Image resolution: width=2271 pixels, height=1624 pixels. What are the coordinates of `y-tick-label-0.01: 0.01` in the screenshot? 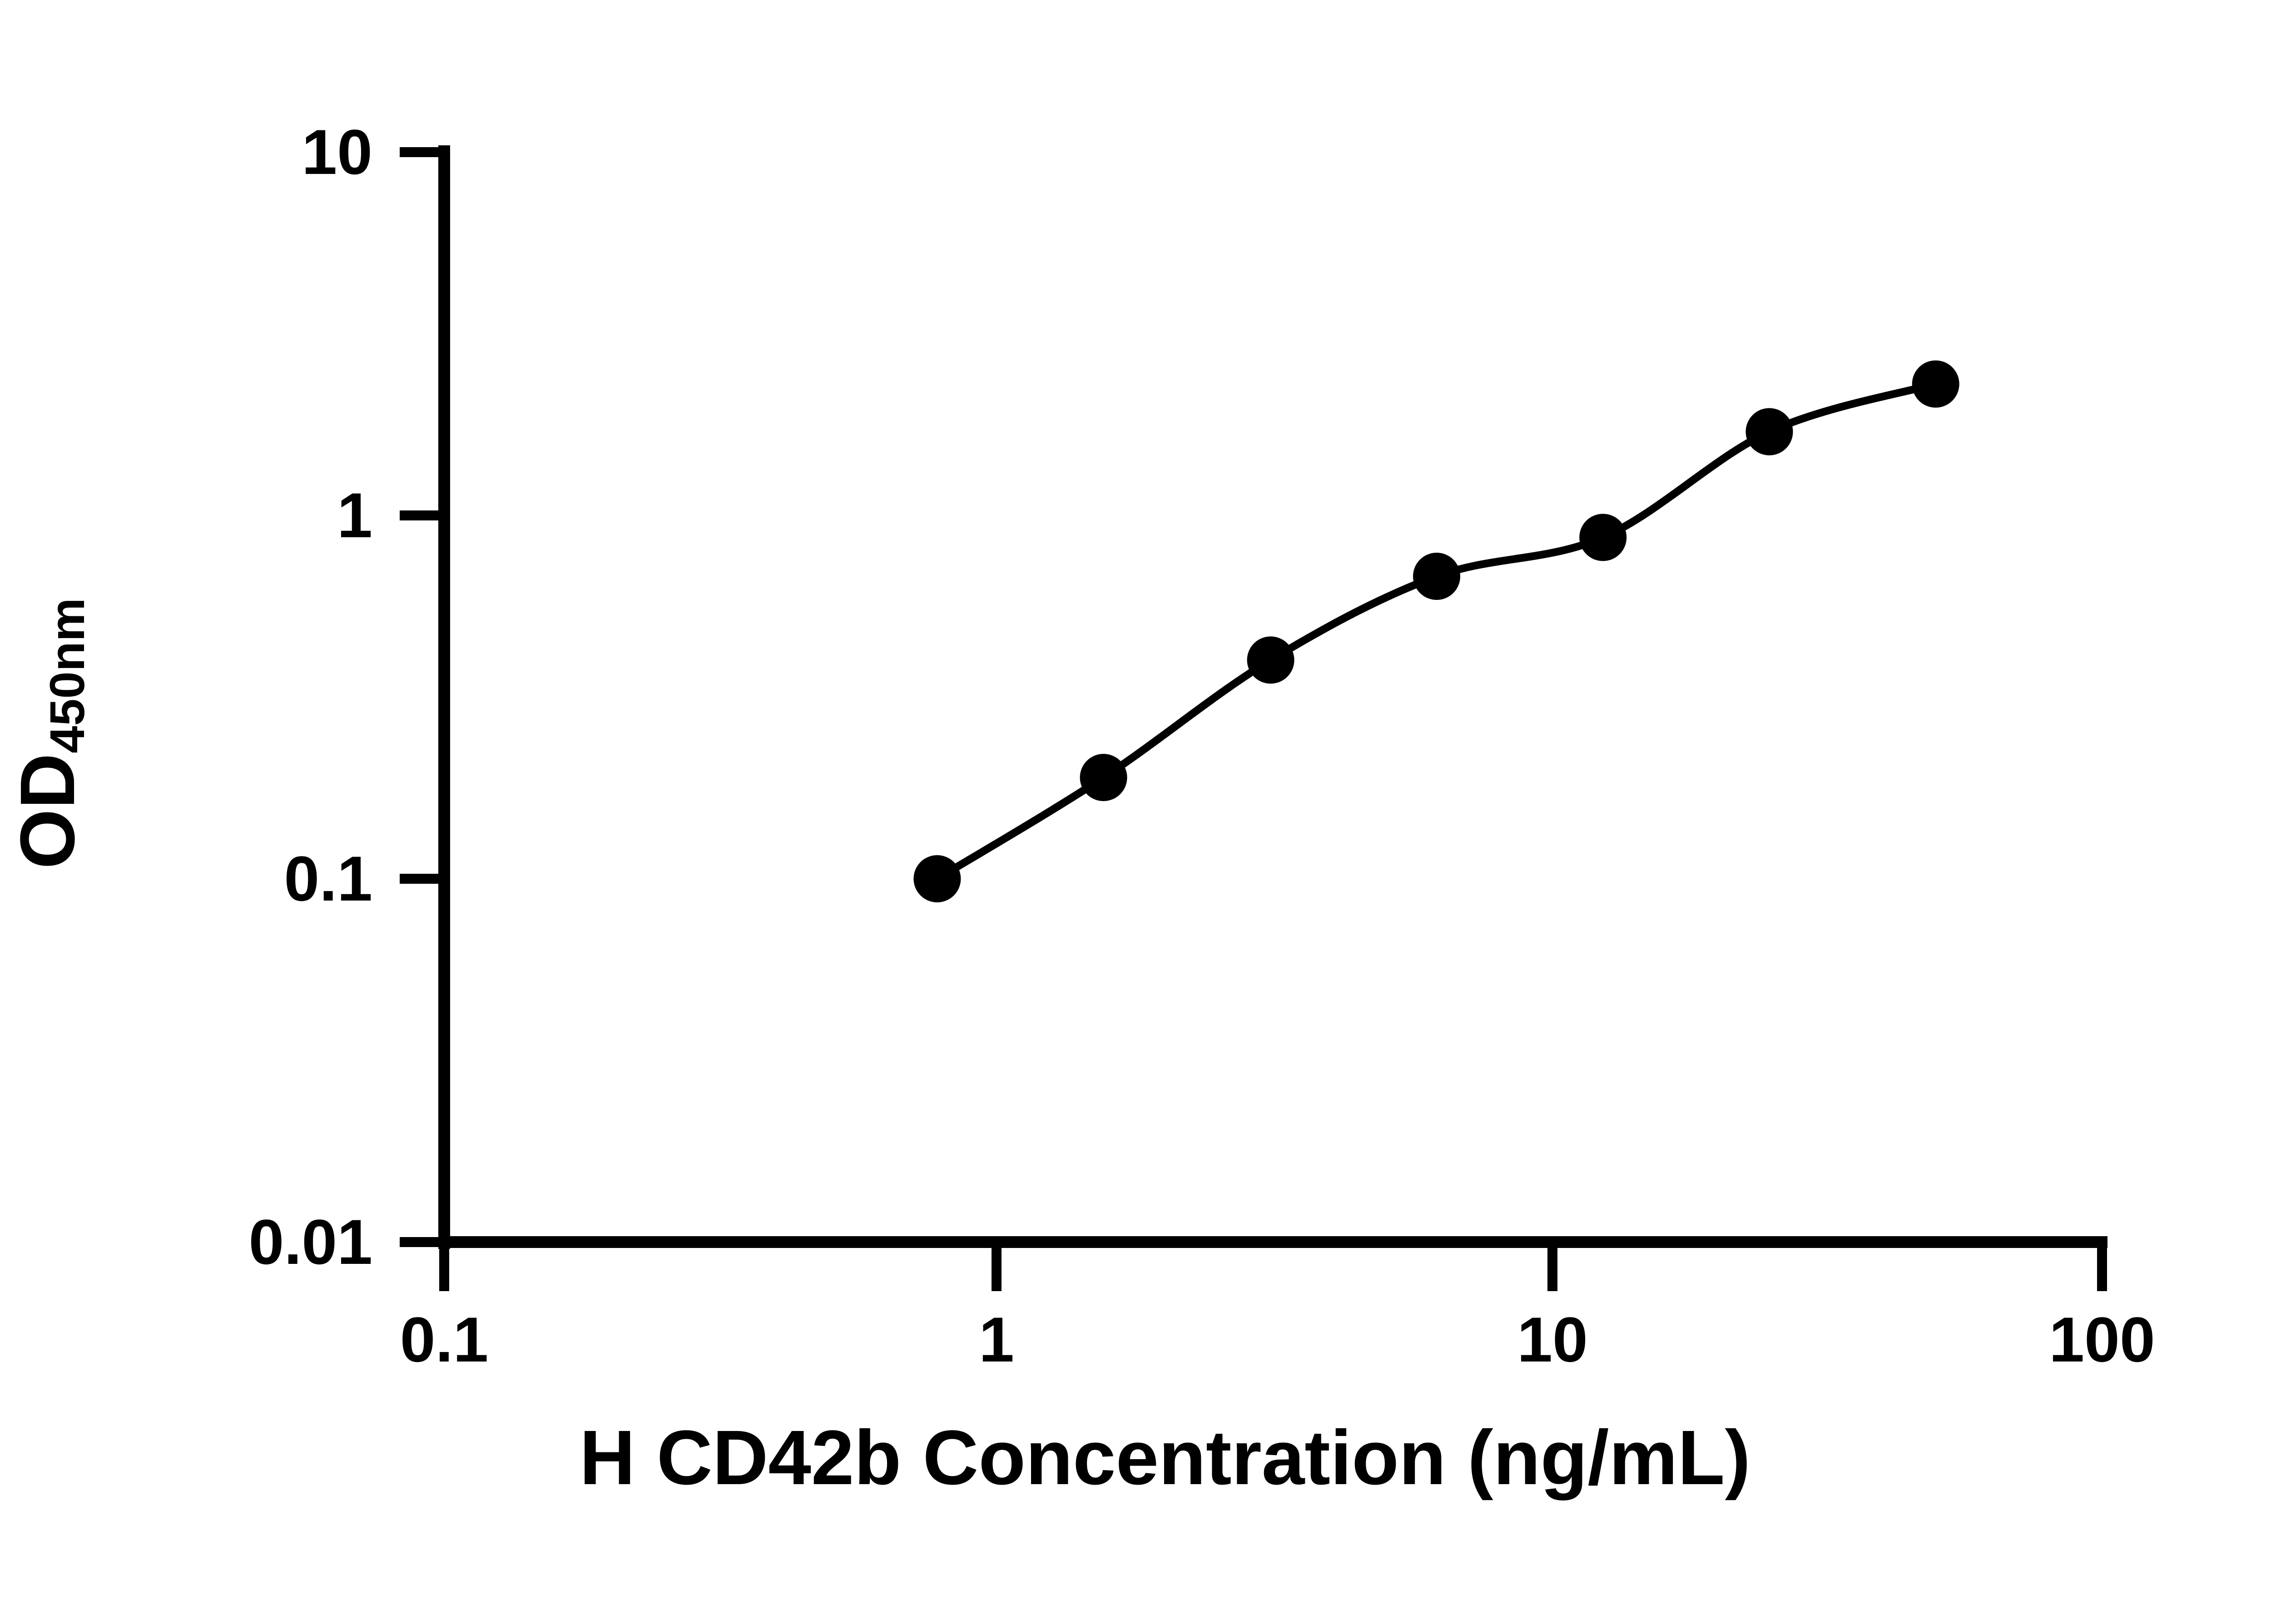 It's located at (310, 1241).